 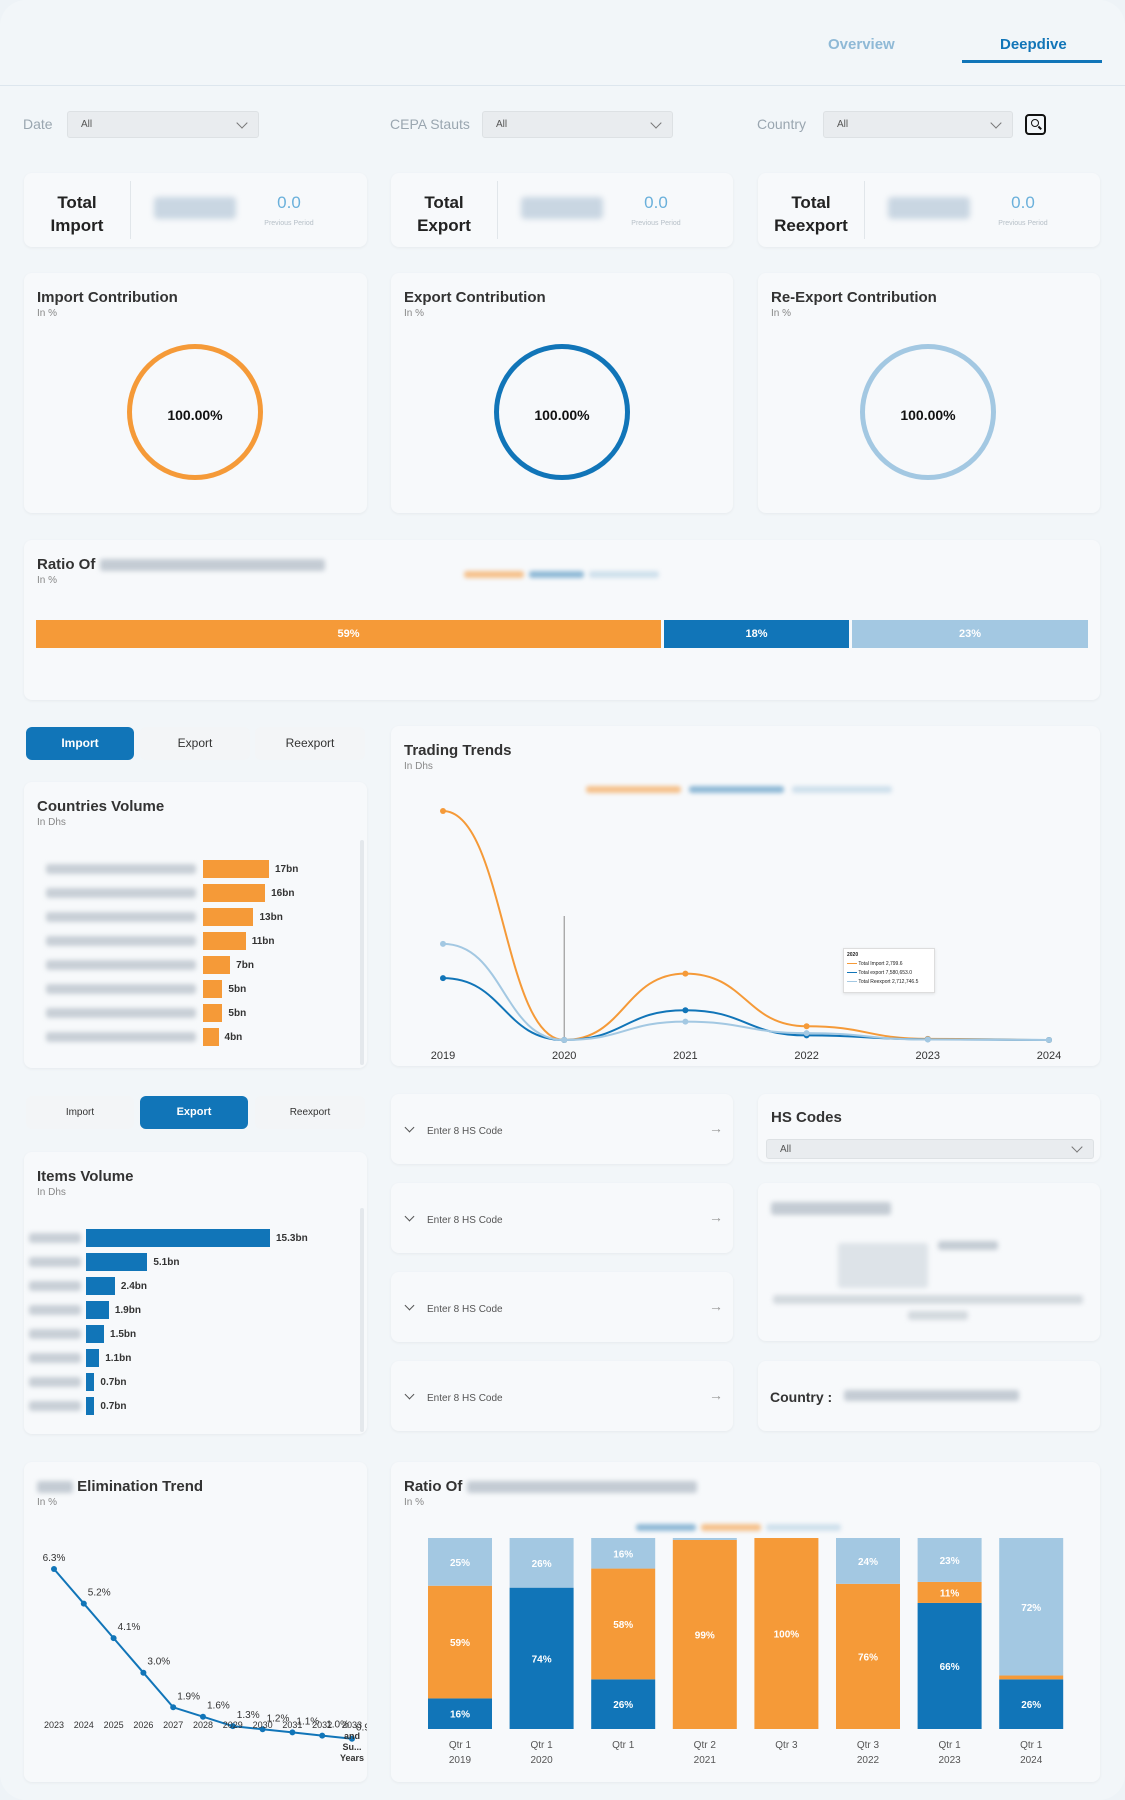 What do you see at coordinates (801, 1397) in the screenshot?
I see `country-label: Country :` at bounding box center [801, 1397].